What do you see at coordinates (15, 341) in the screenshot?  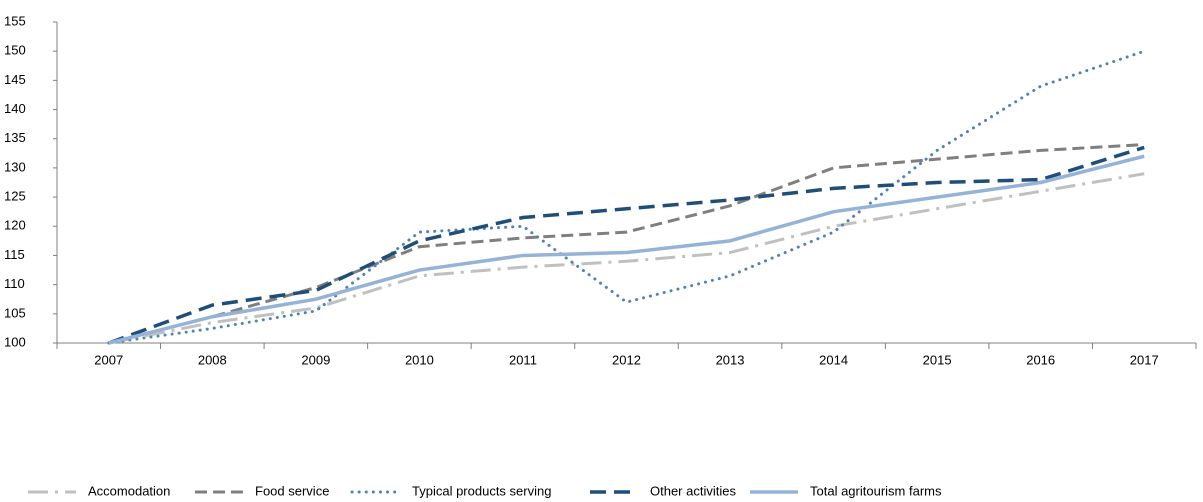 I see `y-tick-label: 100` at bounding box center [15, 341].